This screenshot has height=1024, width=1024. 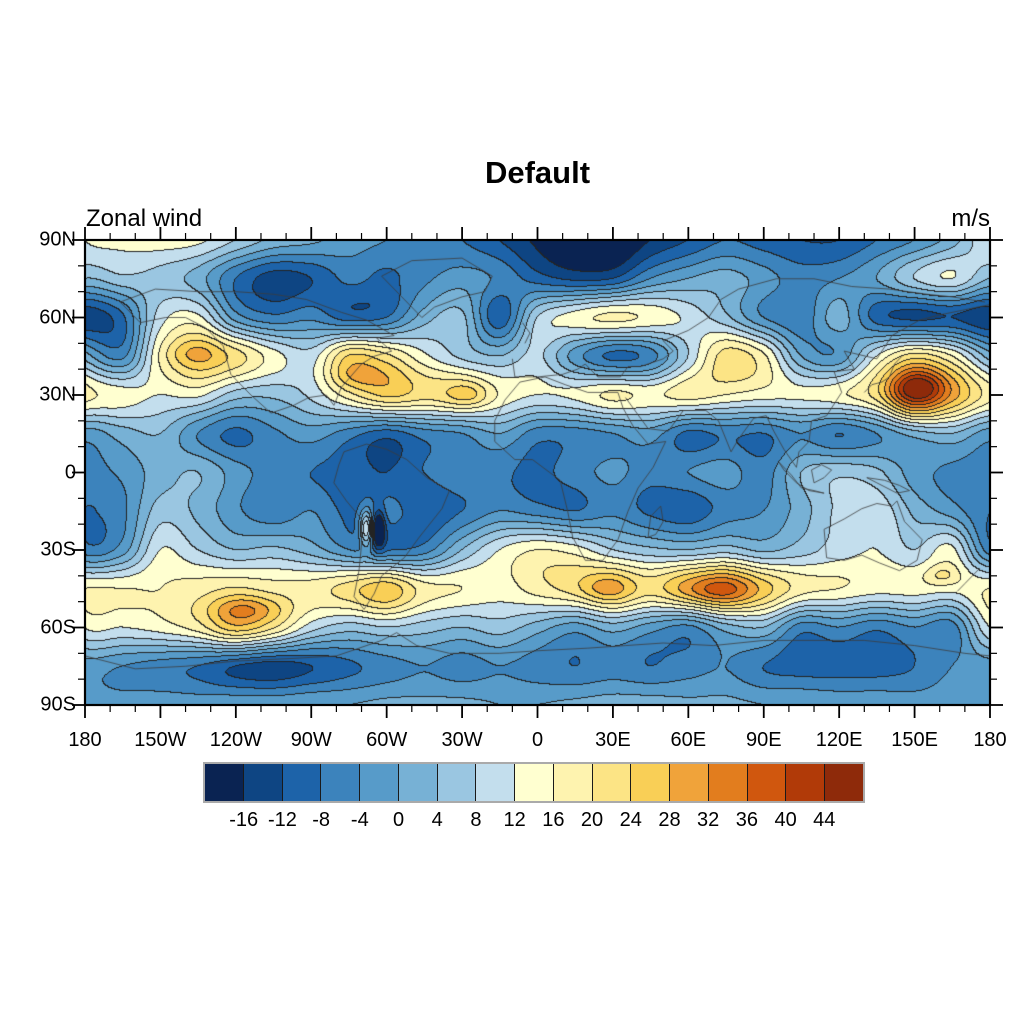 I want to click on x-tick-label: 30W, so click(x=462, y=740).